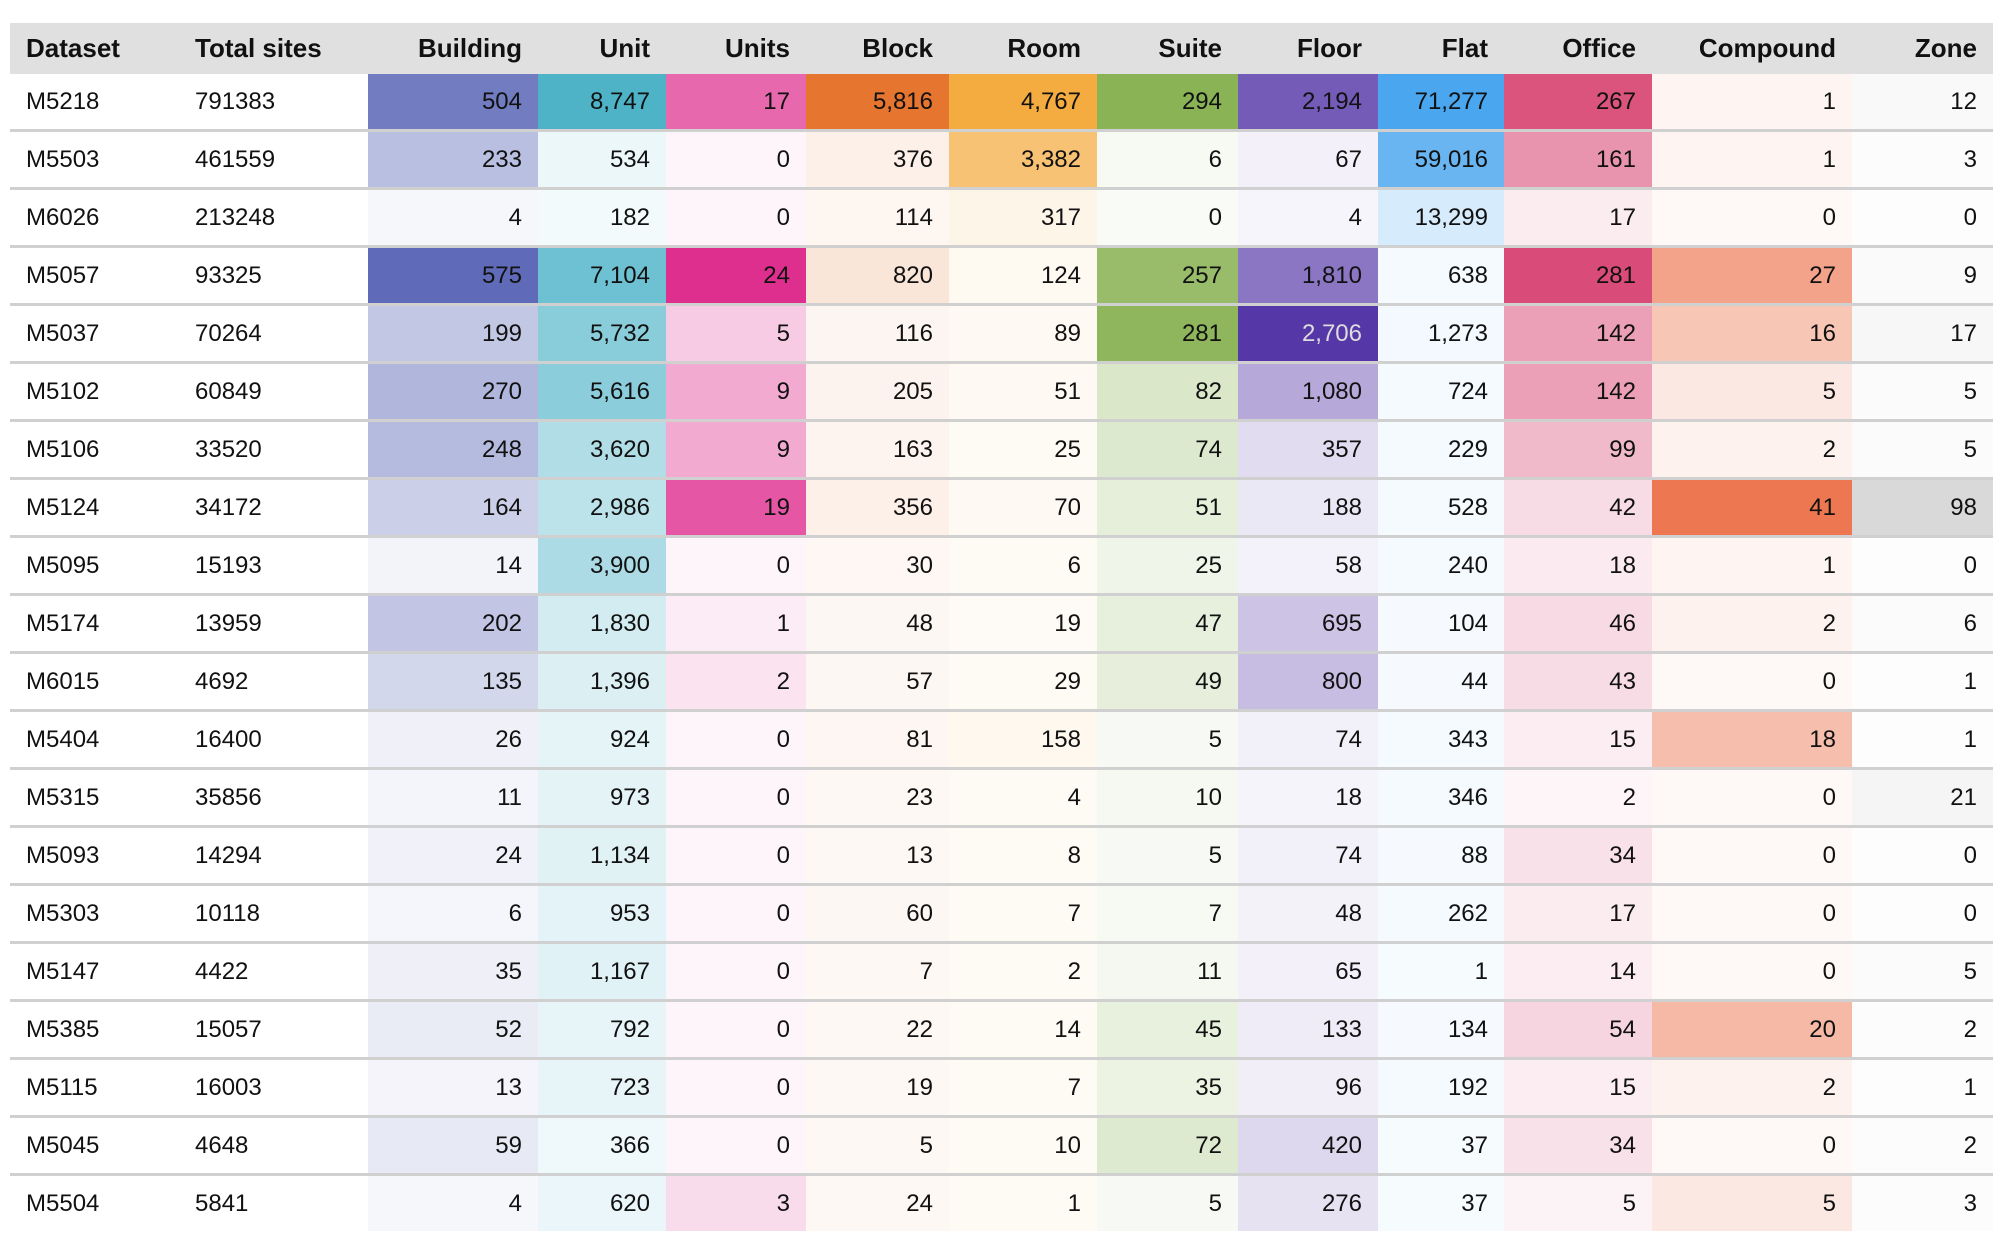 The height and width of the screenshot is (1236, 2003). I want to click on cell-office: 161, so click(1578, 159).